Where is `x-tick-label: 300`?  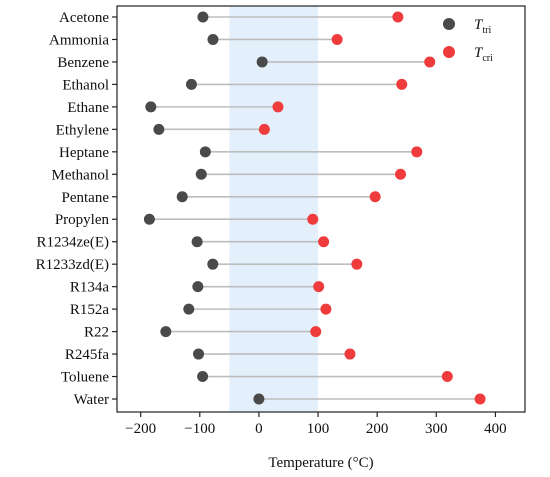
x-tick-label: 300 is located at coordinates (436, 429).